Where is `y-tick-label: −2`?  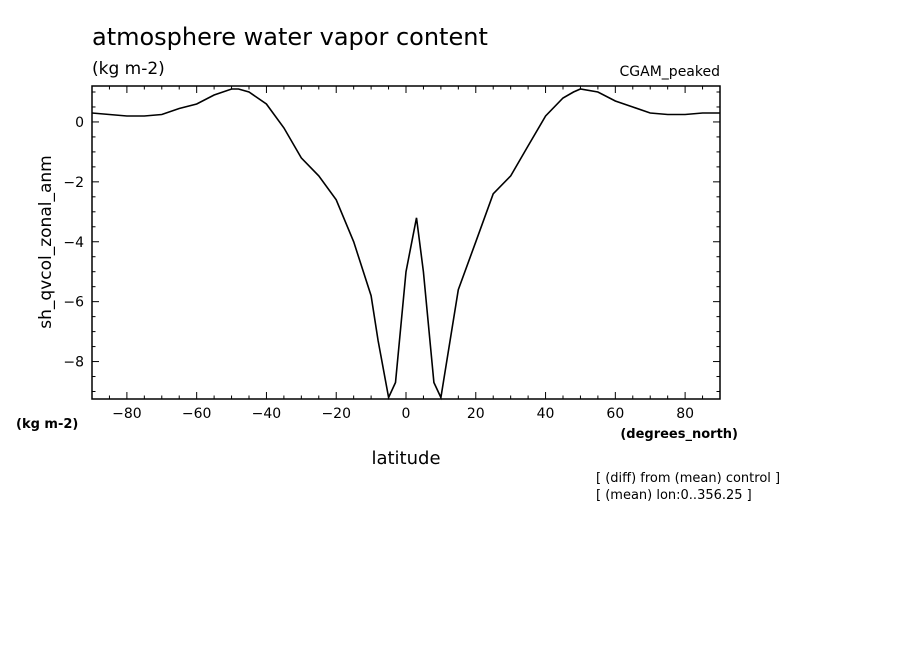
y-tick-label: −2 is located at coordinates (73, 183).